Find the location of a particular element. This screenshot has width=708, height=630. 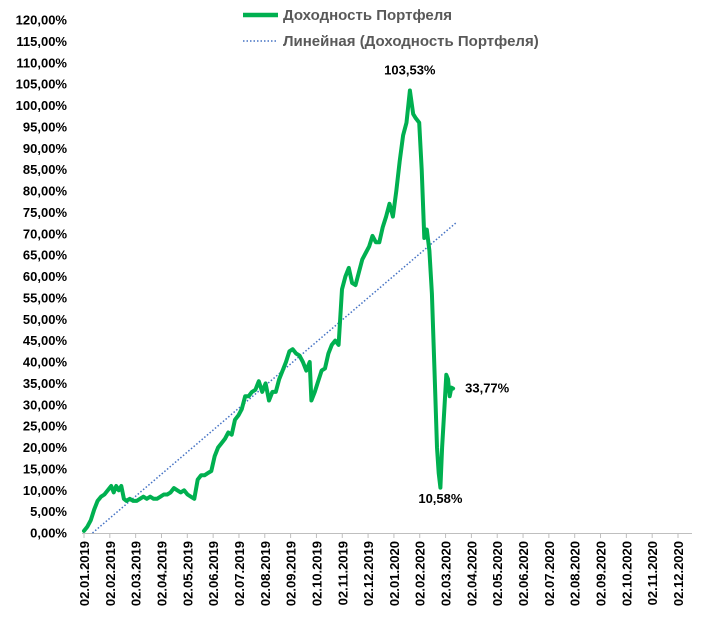

y-tick-label: 110,00% is located at coordinates (41, 62).